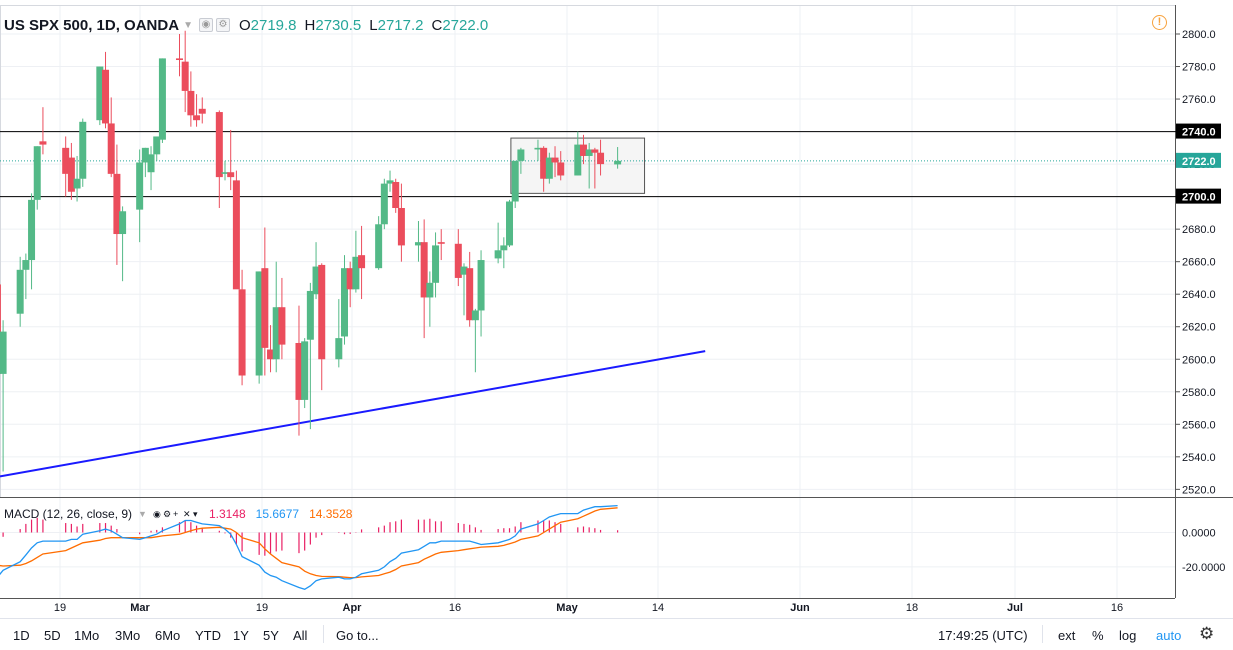 This screenshot has height=650, width=1233. I want to click on timeframe-ytd: YTD, so click(208, 635).